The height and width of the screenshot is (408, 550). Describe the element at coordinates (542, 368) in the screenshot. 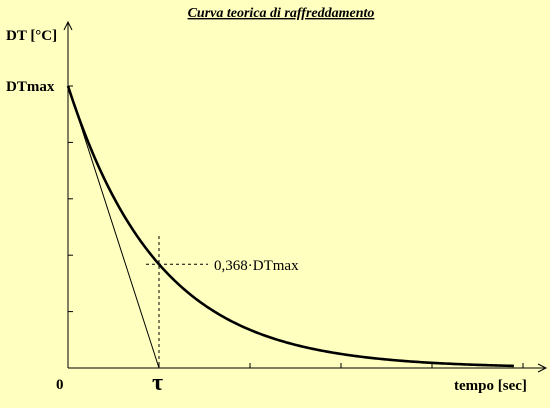

I see `x-axis-arrow` at that location.